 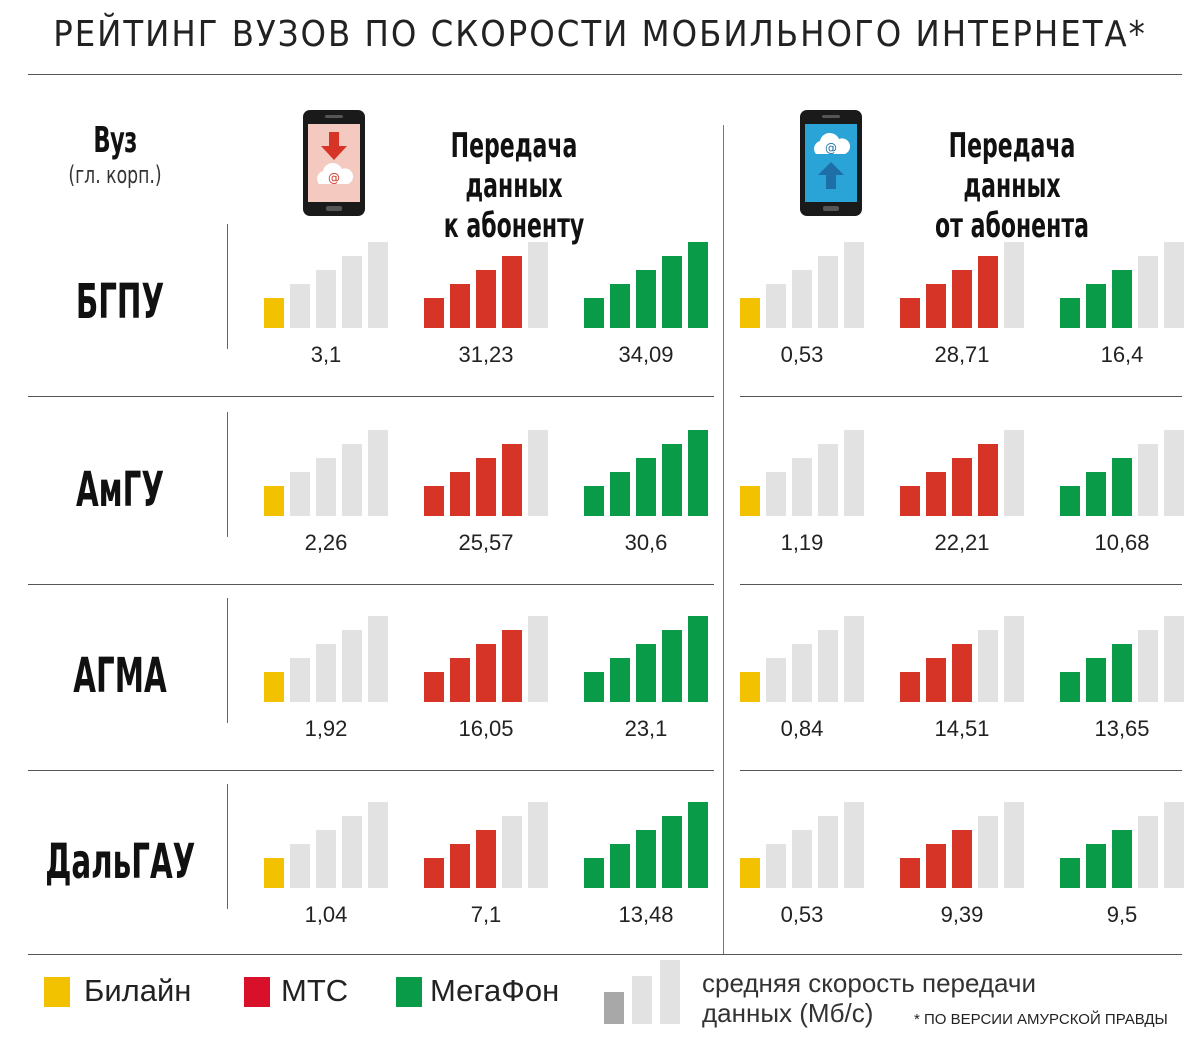 I want to click on legend-divider, so click(x=605, y=954).